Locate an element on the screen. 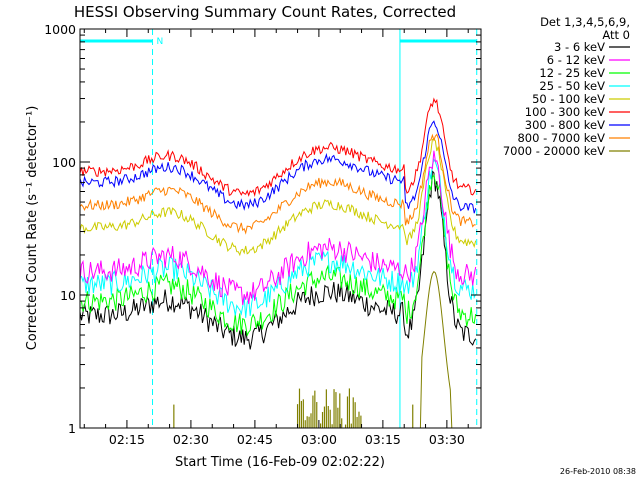  y-tick-label: 100 is located at coordinates (64, 162).